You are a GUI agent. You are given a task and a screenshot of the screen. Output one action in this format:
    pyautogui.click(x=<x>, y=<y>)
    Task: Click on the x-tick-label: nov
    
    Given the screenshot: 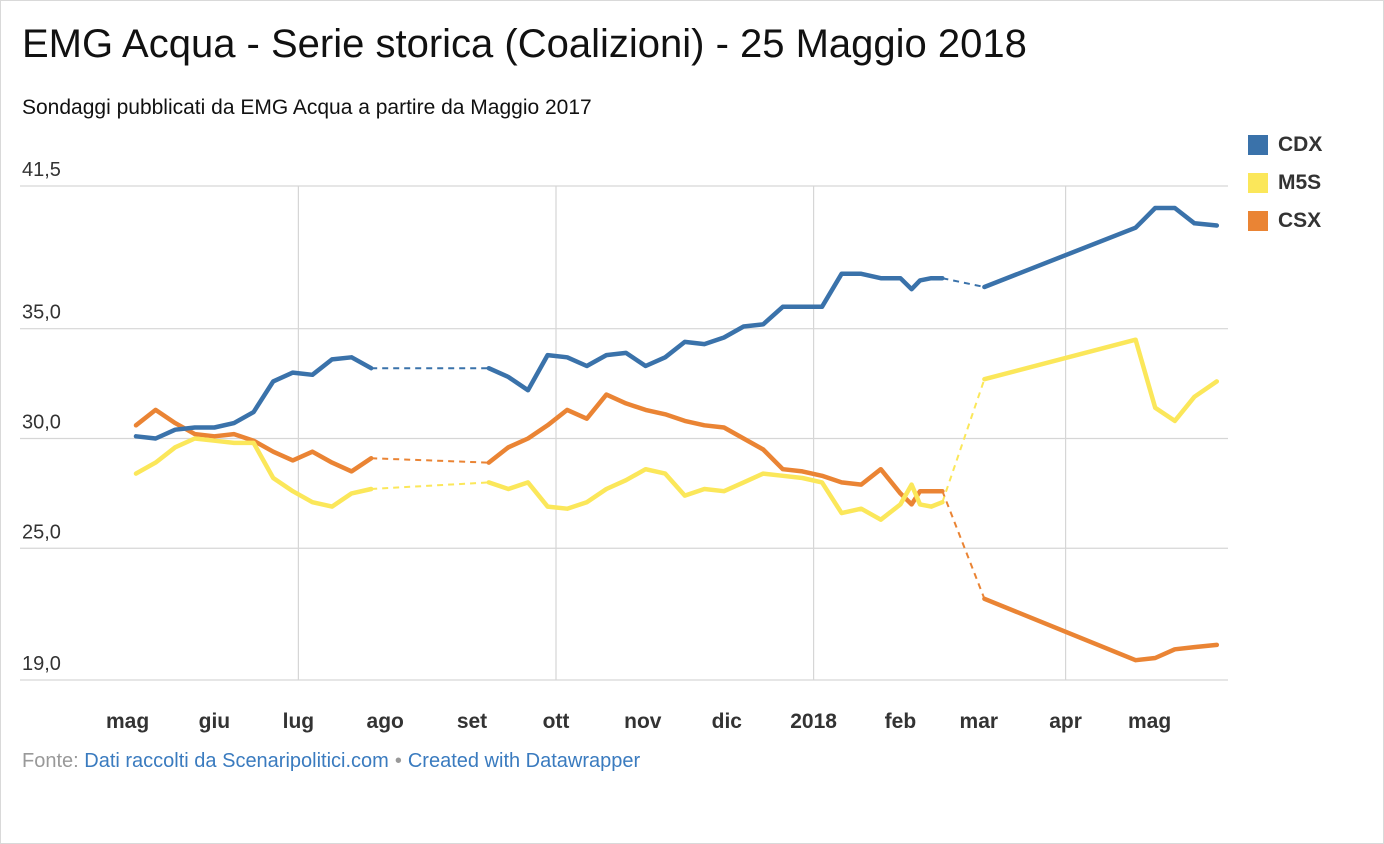 What is the action you would take?
    pyautogui.click(x=643, y=721)
    